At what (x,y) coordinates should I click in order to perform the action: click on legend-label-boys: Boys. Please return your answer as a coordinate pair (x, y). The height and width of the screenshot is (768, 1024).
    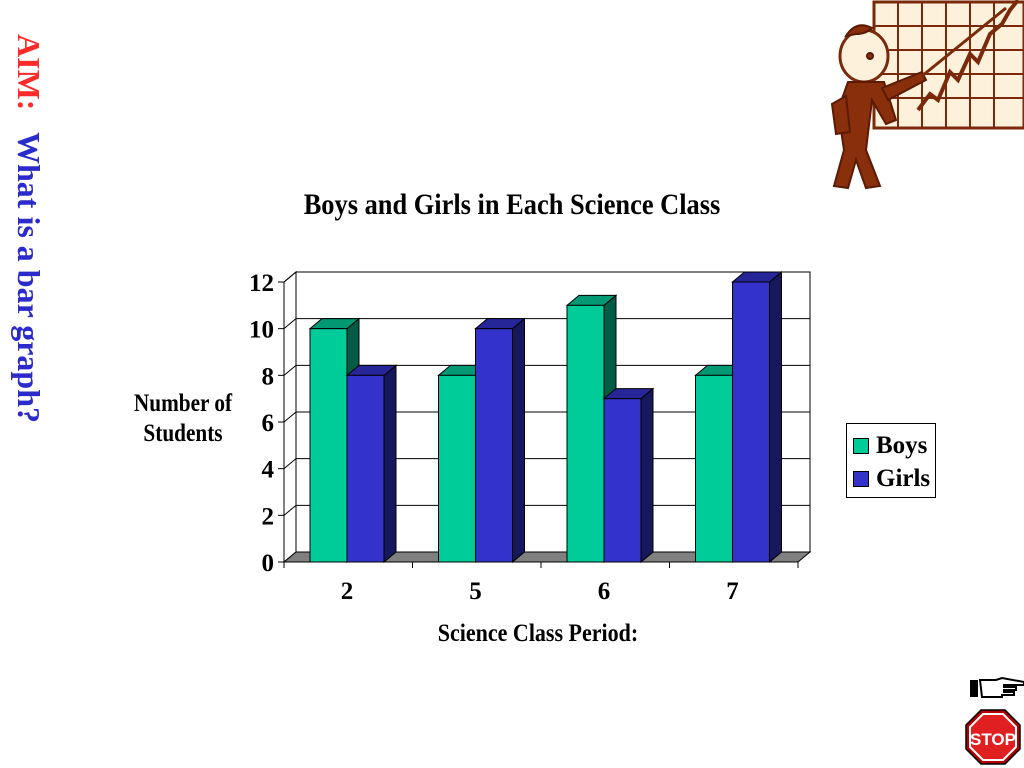
    Looking at the image, I should click on (902, 445).